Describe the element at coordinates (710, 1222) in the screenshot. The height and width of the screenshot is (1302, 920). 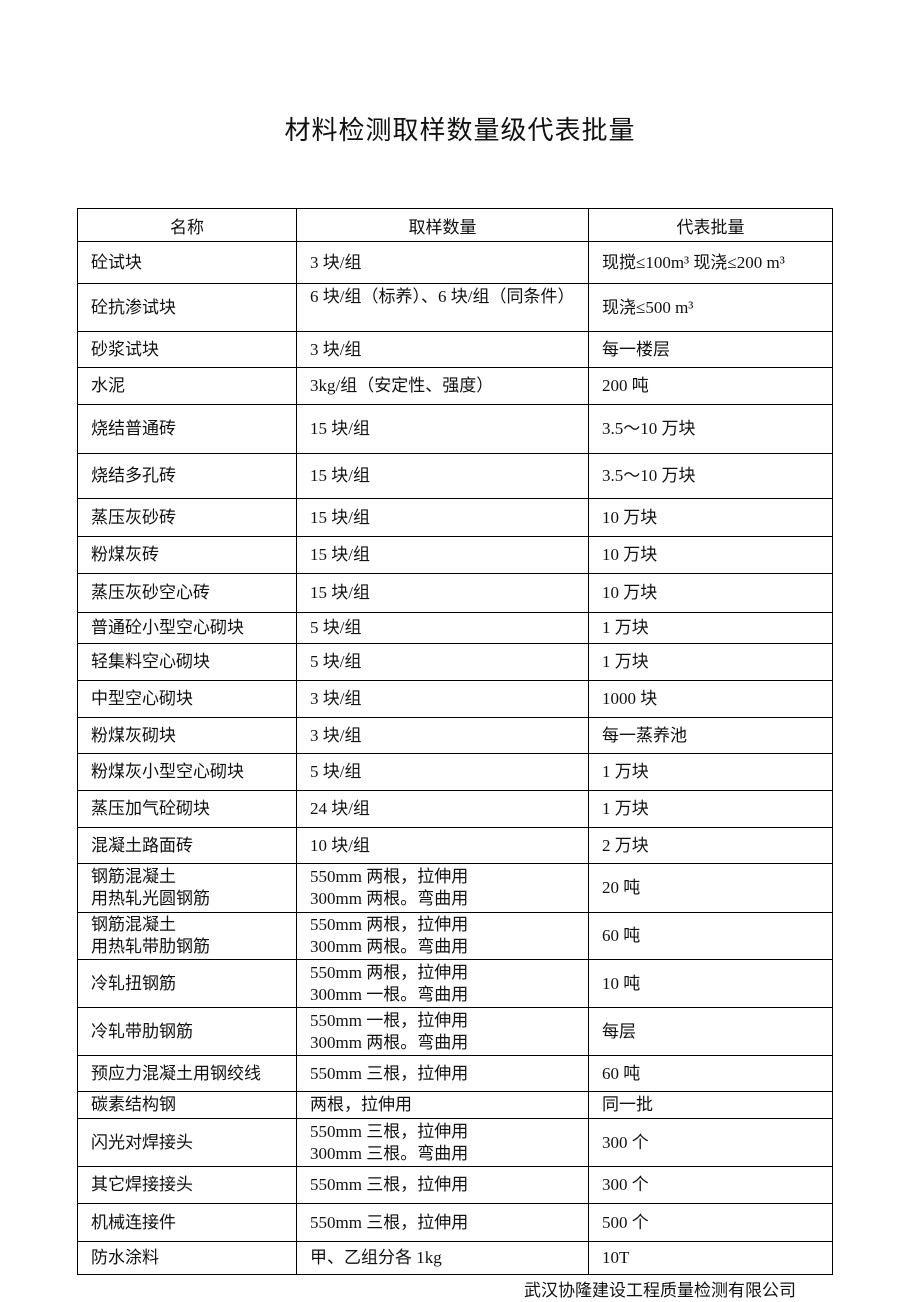
I see `batch-cell: 500 个` at that location.